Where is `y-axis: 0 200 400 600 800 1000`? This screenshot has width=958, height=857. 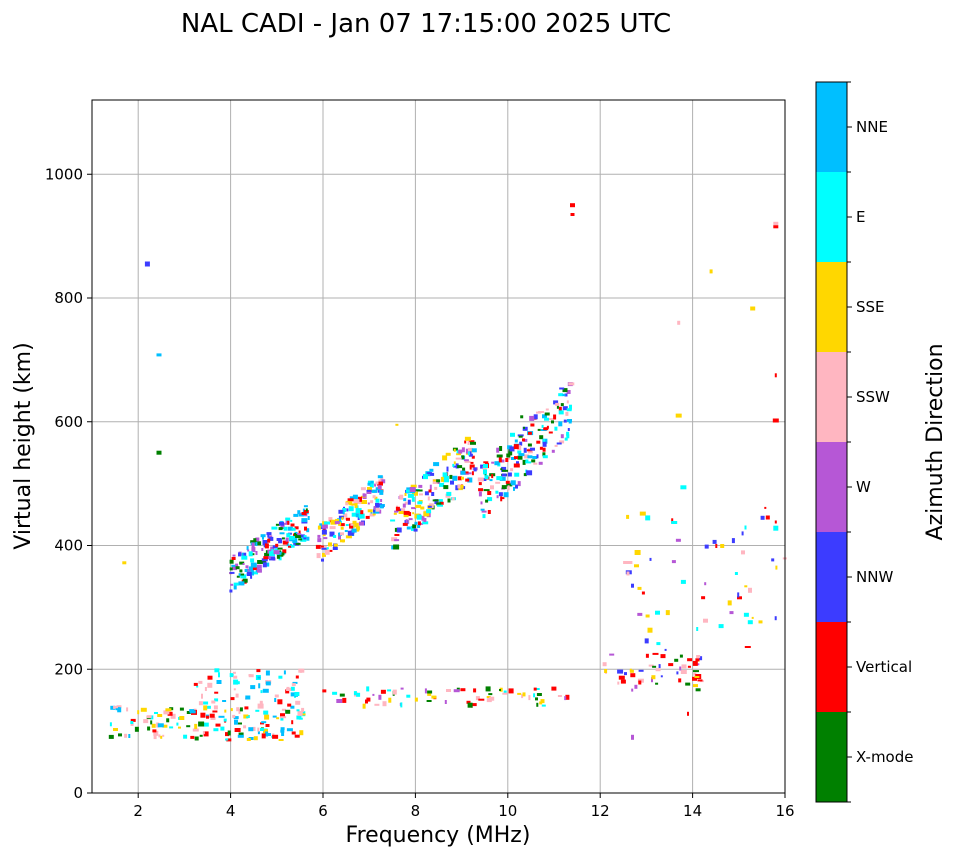 y-axis: 0 200 400 600 800 1000 is located at coordinates (68, 483).